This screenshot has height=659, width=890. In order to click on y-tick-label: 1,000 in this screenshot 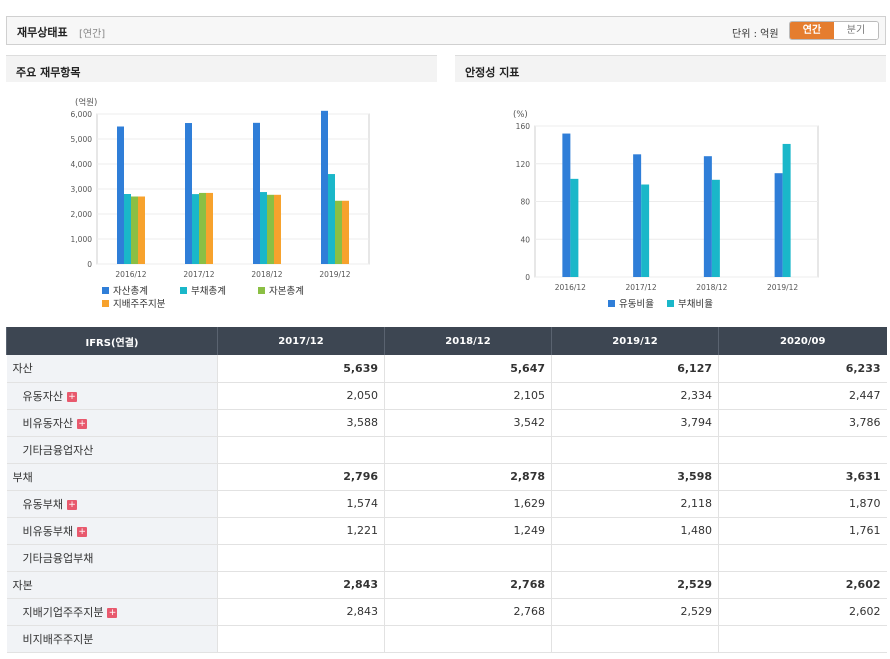, I will do `click(82, 239)`.